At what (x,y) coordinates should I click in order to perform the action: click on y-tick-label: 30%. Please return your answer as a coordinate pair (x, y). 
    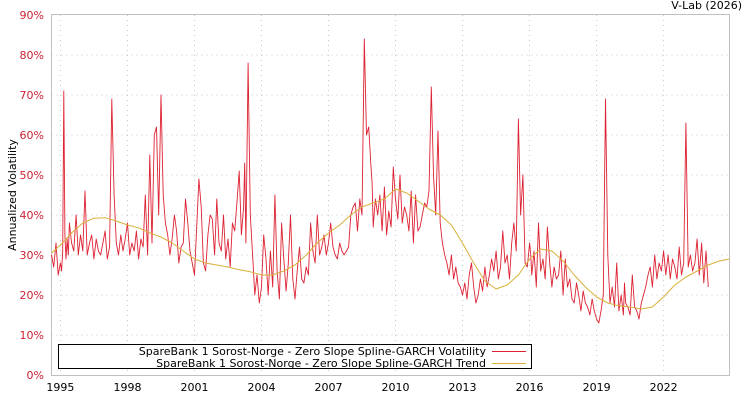
    Looking at the image, I should click on (32, 255).